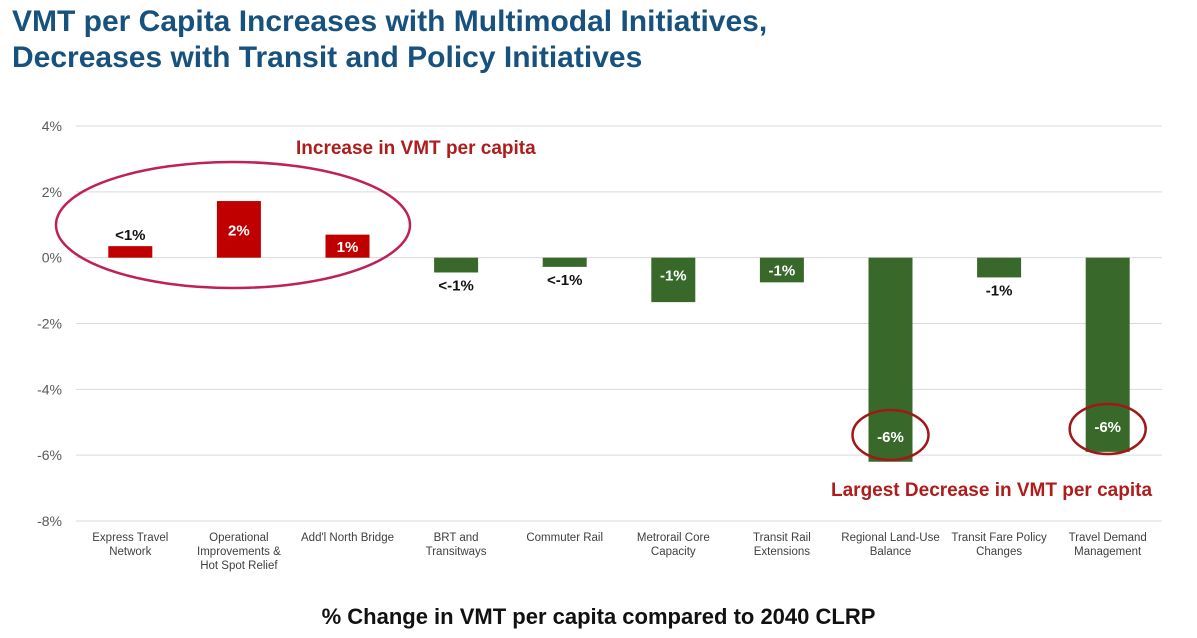 Image resolution: width=1197 pixels, height=638 pixels. I want to click on increase-annotation: Increase in VMT per capita, so click(416, 148).